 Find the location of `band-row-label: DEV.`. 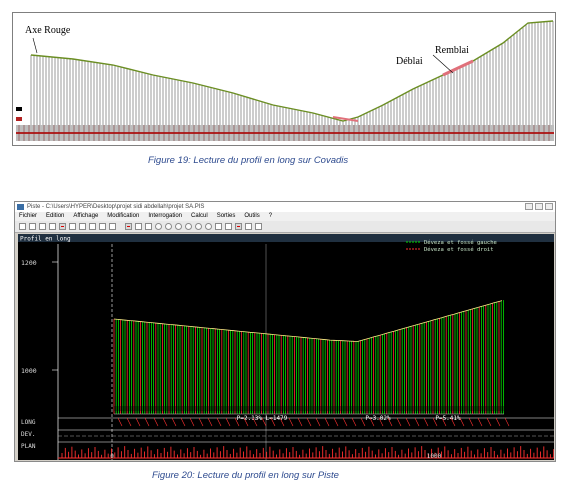

band-row-label: DEV. is located at coordinates (28, 434).